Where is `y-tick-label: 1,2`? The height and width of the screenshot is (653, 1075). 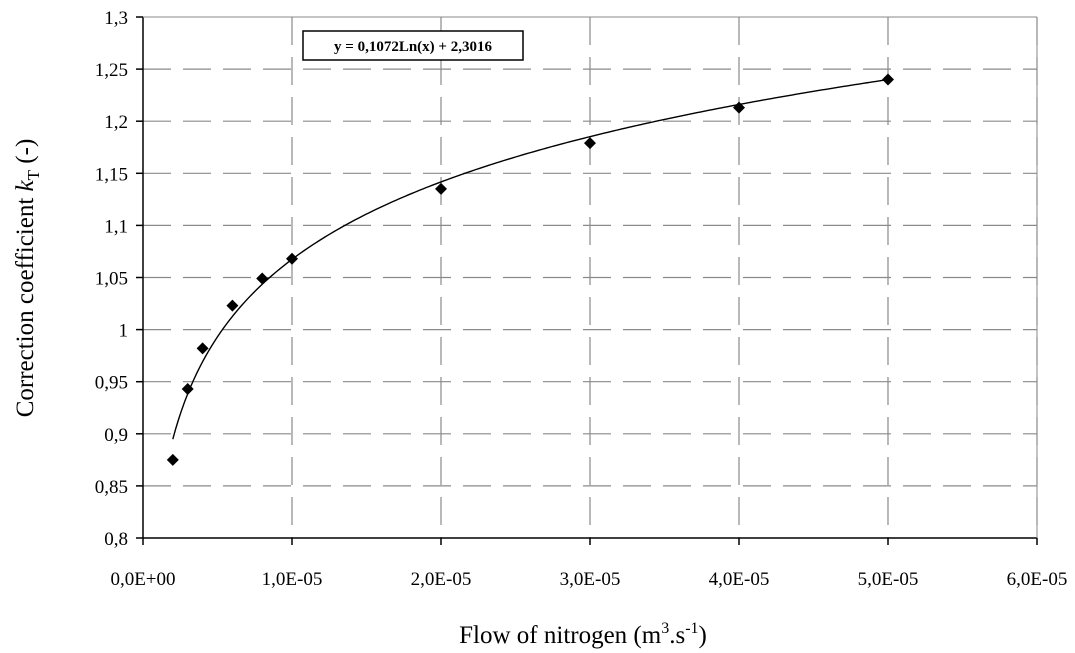 y-tick-label: 1,2 is located at coordinates (116, 122).